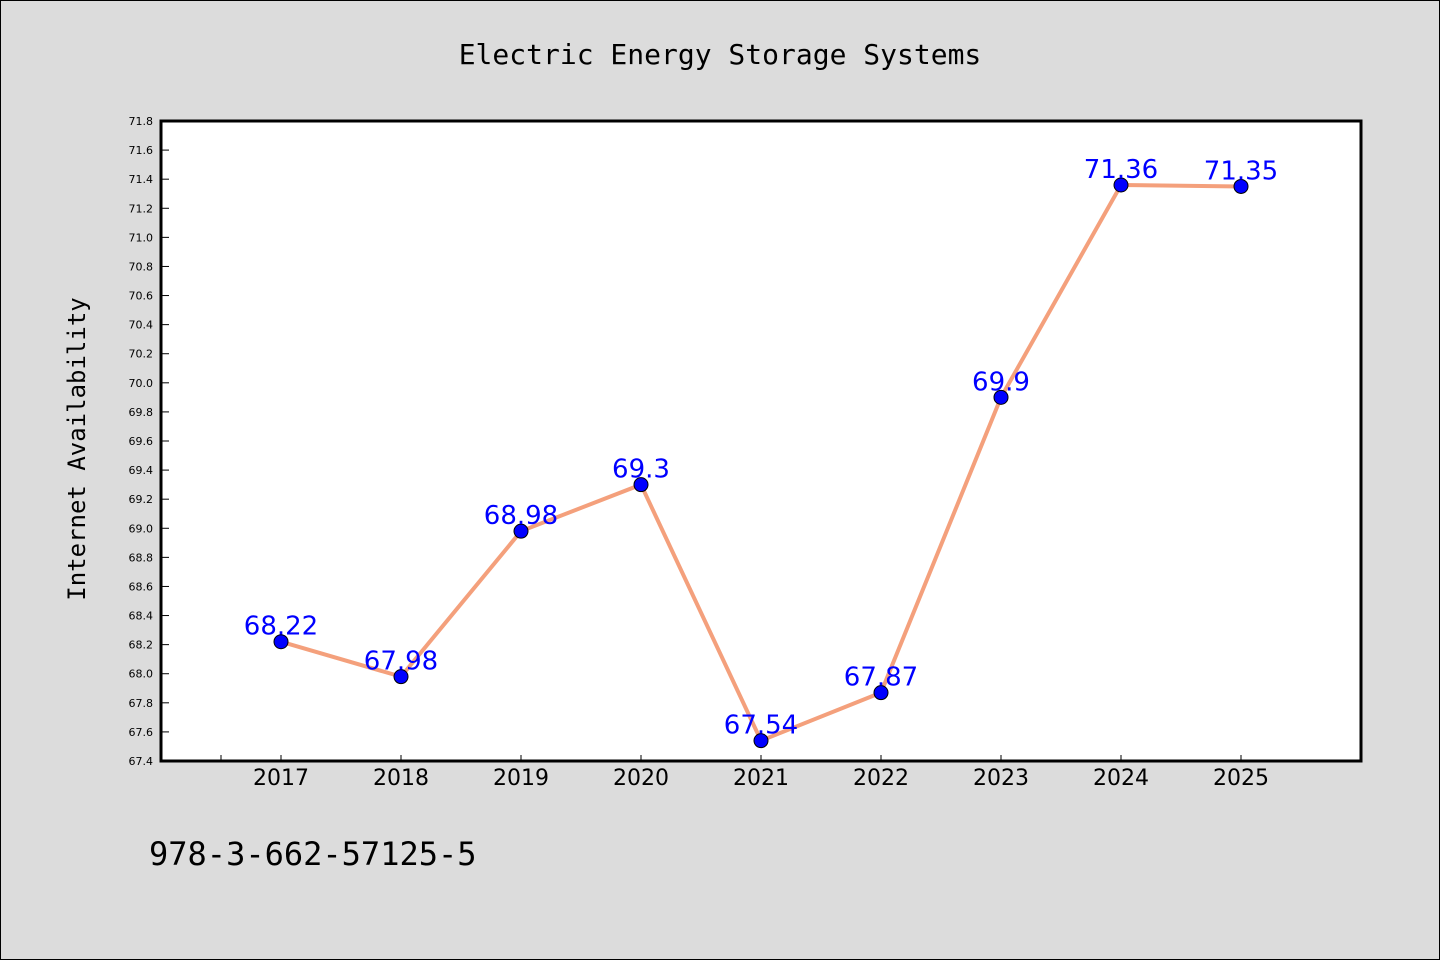 Image resolution: width=1440 pixels, height=960 pixels. Describe the element at coordinates (641, 470) in the screenshot. I see `data-label: 69.3` at that location.